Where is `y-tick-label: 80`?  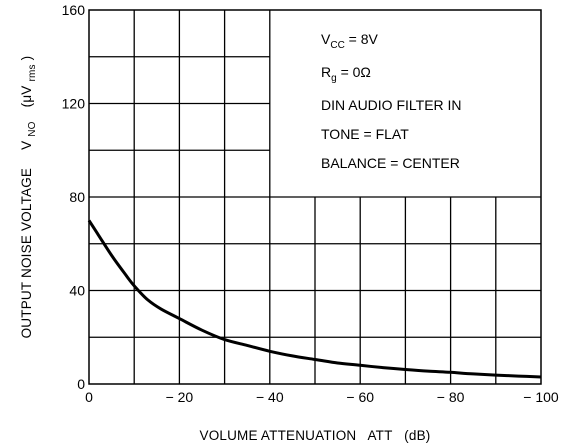 y-tick-label: 80 is located at coordinates (77, 197).